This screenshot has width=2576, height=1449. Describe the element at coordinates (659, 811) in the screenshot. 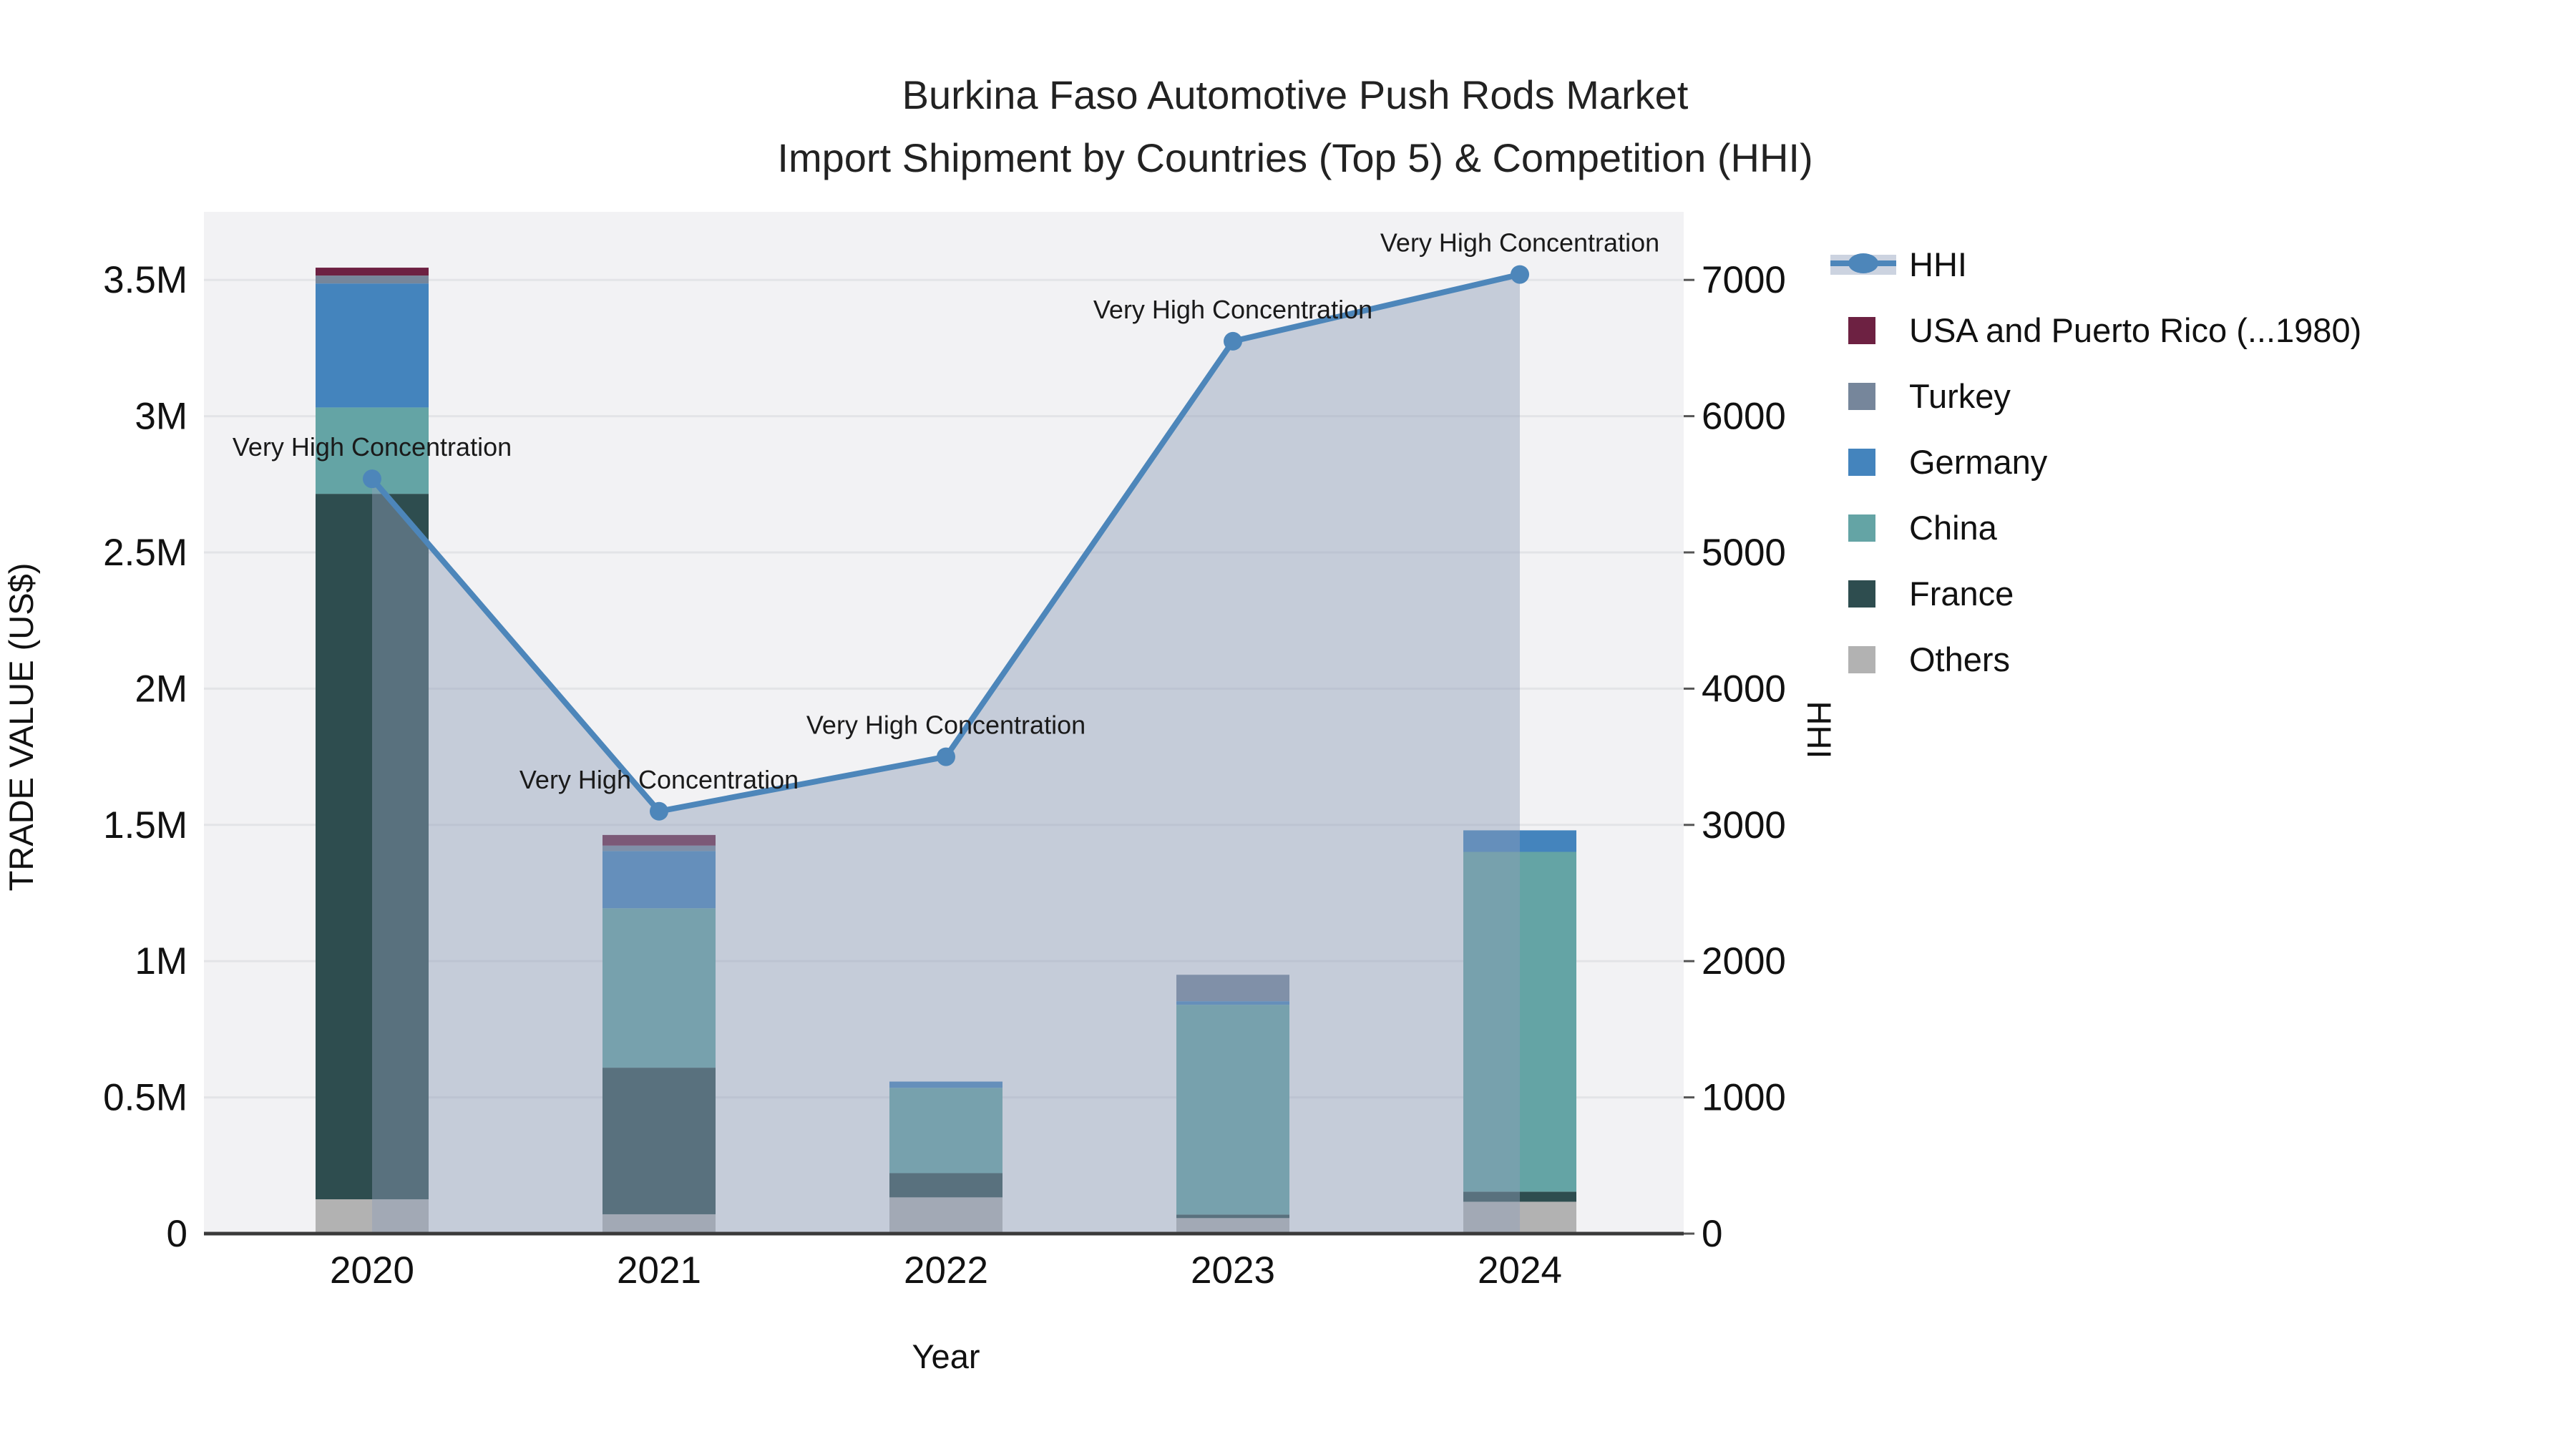

I see `hhi-marker-2021` at that location.